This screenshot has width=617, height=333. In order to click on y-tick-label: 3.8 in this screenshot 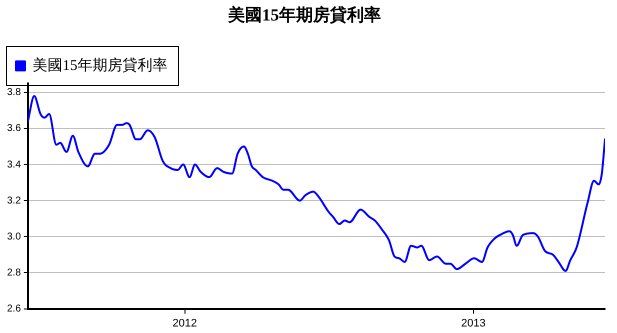, I will do `click(14, 92)`.